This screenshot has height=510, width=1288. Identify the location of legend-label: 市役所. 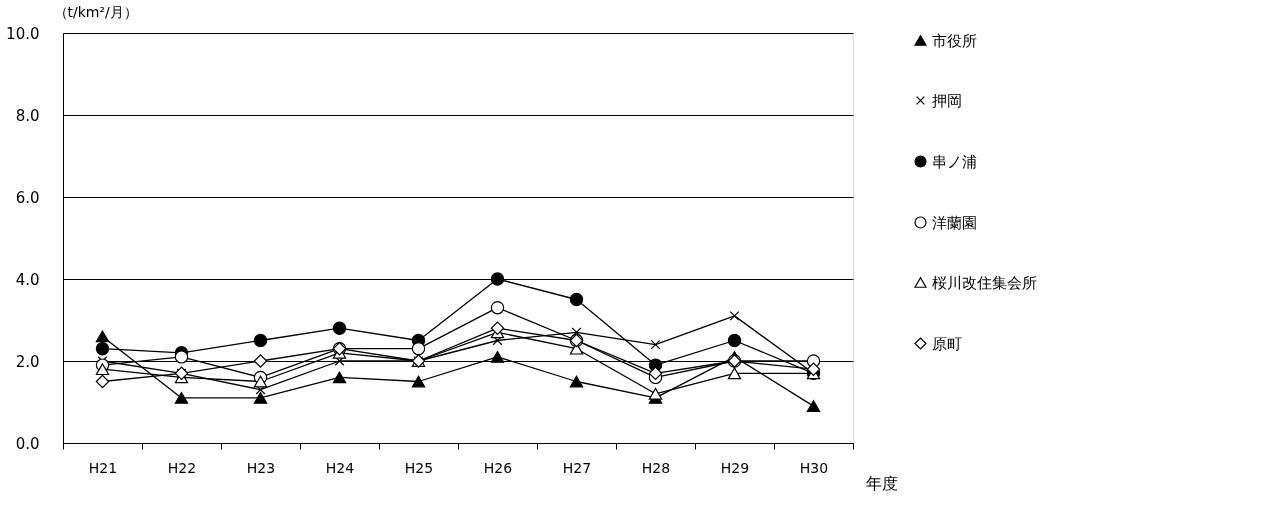
(954, 40).